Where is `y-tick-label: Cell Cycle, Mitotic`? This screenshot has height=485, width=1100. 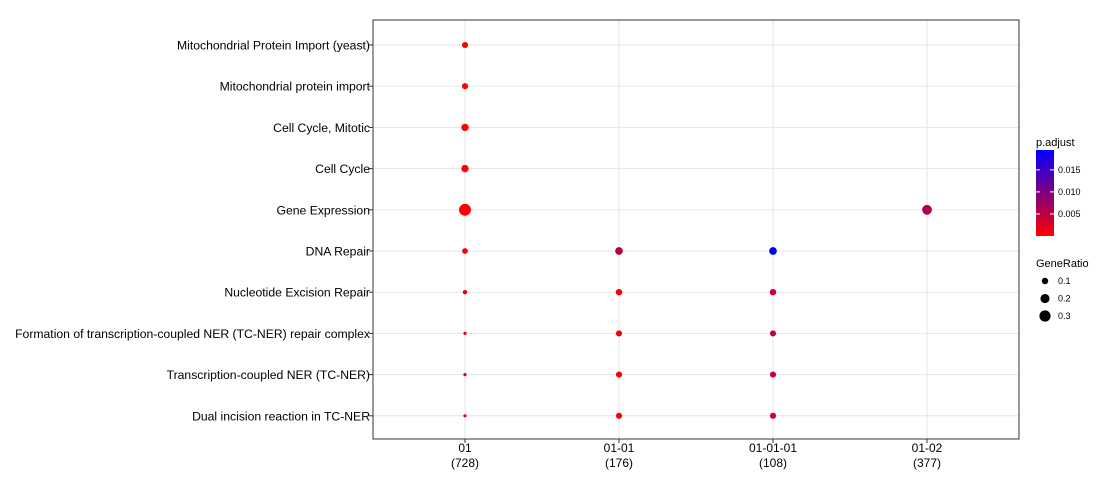
y-tick-label: Cell Cycle, Mitotic is located at coordinates (321, 128).